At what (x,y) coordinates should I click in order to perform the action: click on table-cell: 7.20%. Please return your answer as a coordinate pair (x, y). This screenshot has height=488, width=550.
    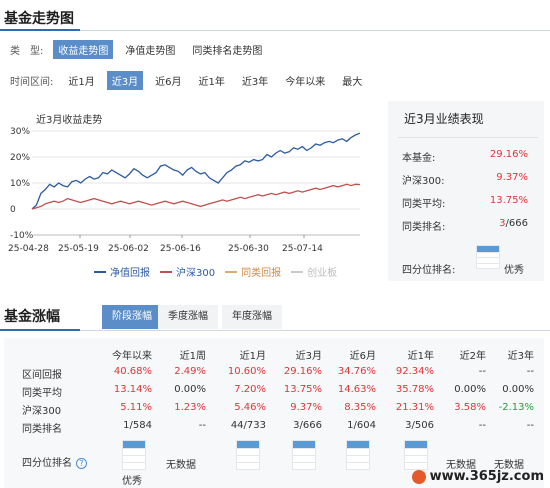
    Looking at the image, I should click on (250, 389).